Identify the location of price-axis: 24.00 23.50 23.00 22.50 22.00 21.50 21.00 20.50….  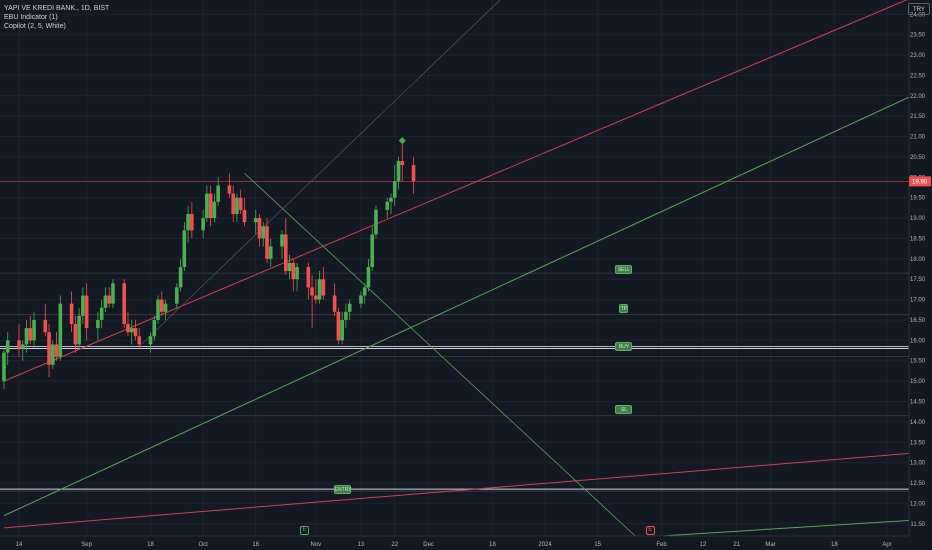
(920, 275).